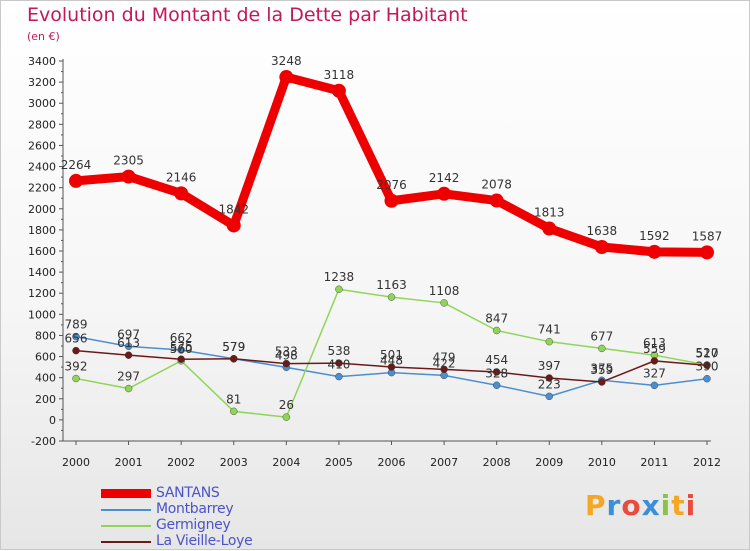 The image size is (750, 551). I want to click on y-tick-label: 2800, so click(42, 124).